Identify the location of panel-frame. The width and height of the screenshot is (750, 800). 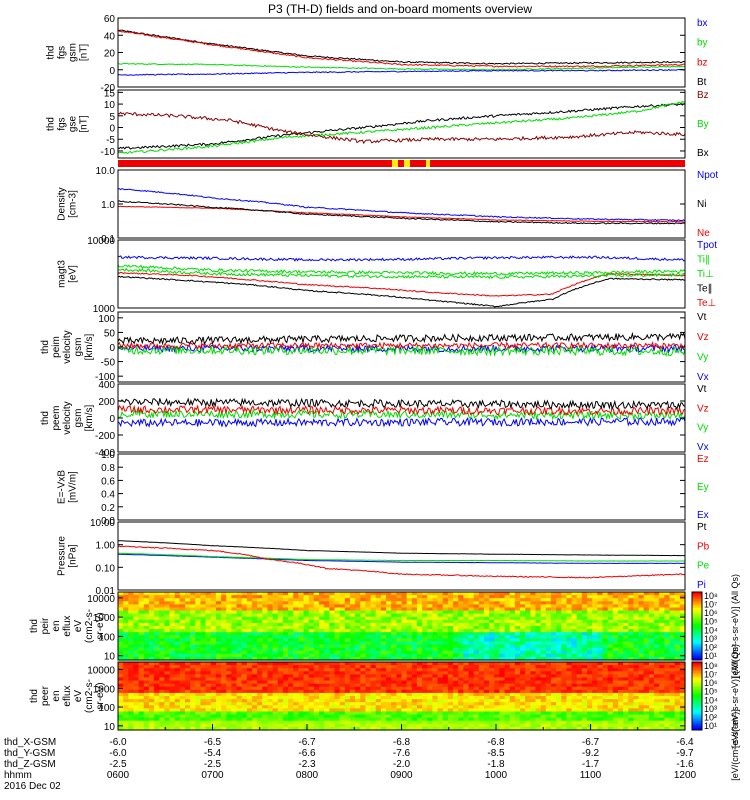
(401, 487).